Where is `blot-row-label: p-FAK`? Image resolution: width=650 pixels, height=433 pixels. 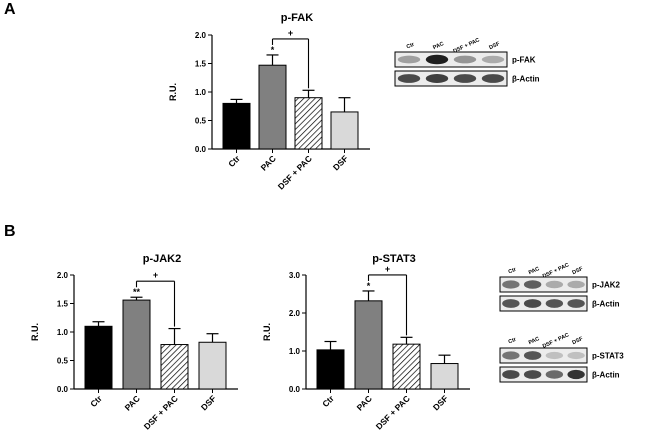
blot-row-label: p-FAK is located at coordinates (524, 60).